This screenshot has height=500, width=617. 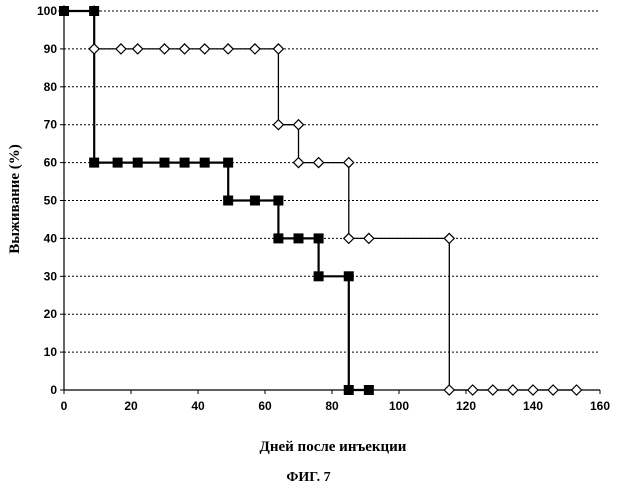 I want to click on y-tick-label: 10, so click(x=51, y=352).